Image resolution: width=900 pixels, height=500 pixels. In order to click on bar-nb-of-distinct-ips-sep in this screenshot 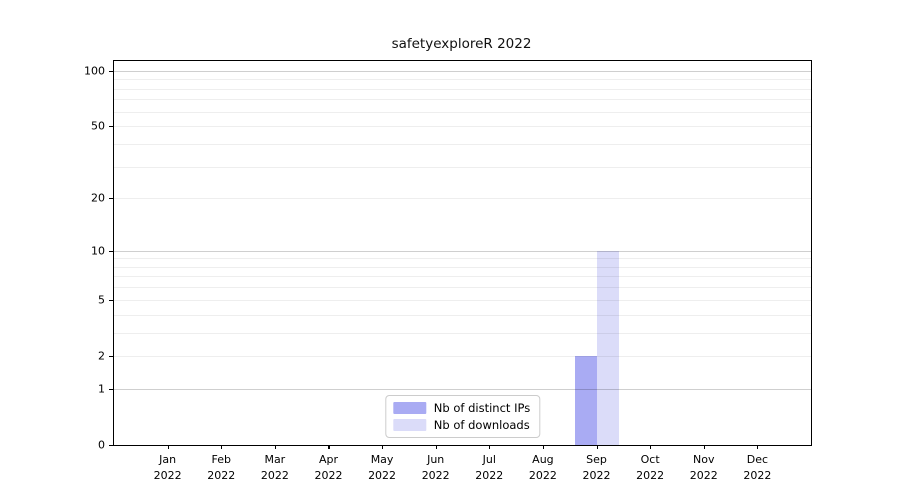, I will do `click(585, 400)`.